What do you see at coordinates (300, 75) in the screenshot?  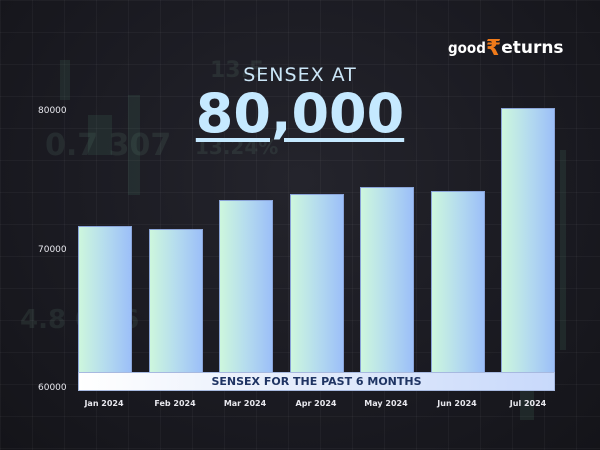 I see `chart-subtitle: SENSEX AT` at bounding box center [300, 75].